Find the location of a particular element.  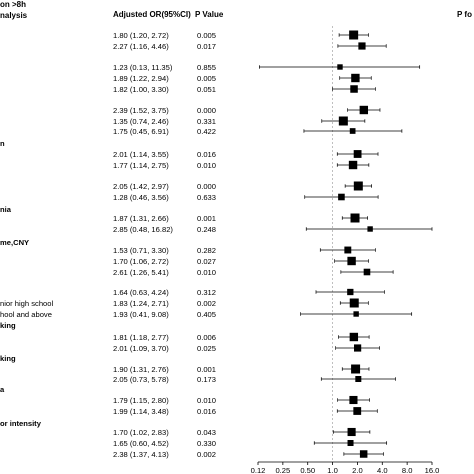

or-ci-text: 1.99 (1.14, 3.48) is located at coordinates (141, 411).